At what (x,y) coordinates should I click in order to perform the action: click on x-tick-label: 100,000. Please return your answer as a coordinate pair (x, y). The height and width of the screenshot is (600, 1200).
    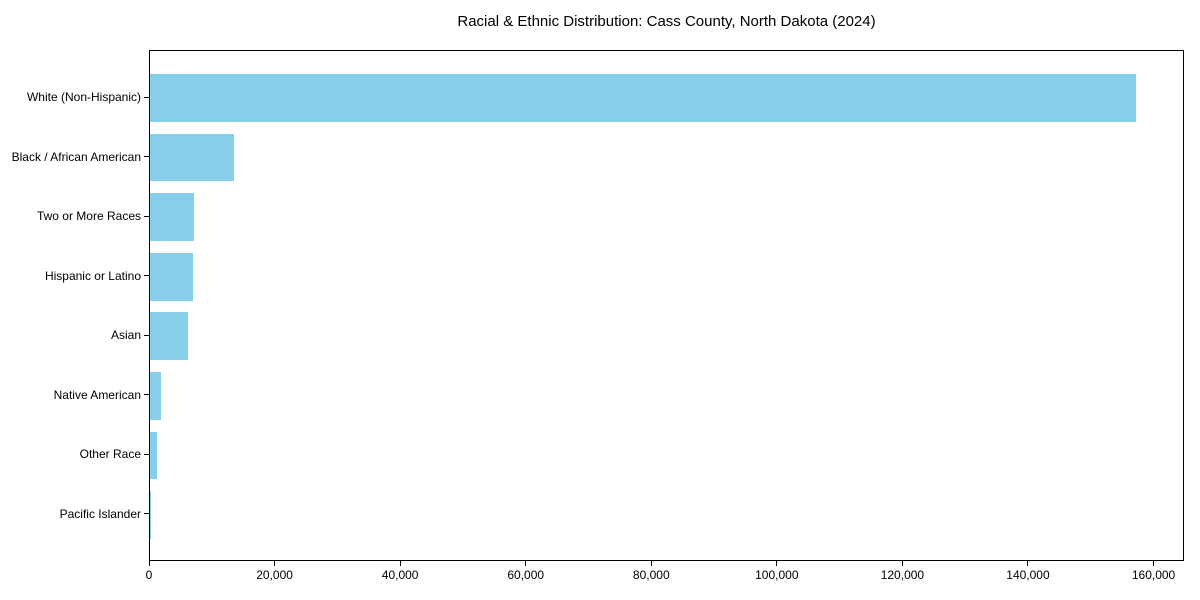
    Looking at the image, I should click on (777, 575).